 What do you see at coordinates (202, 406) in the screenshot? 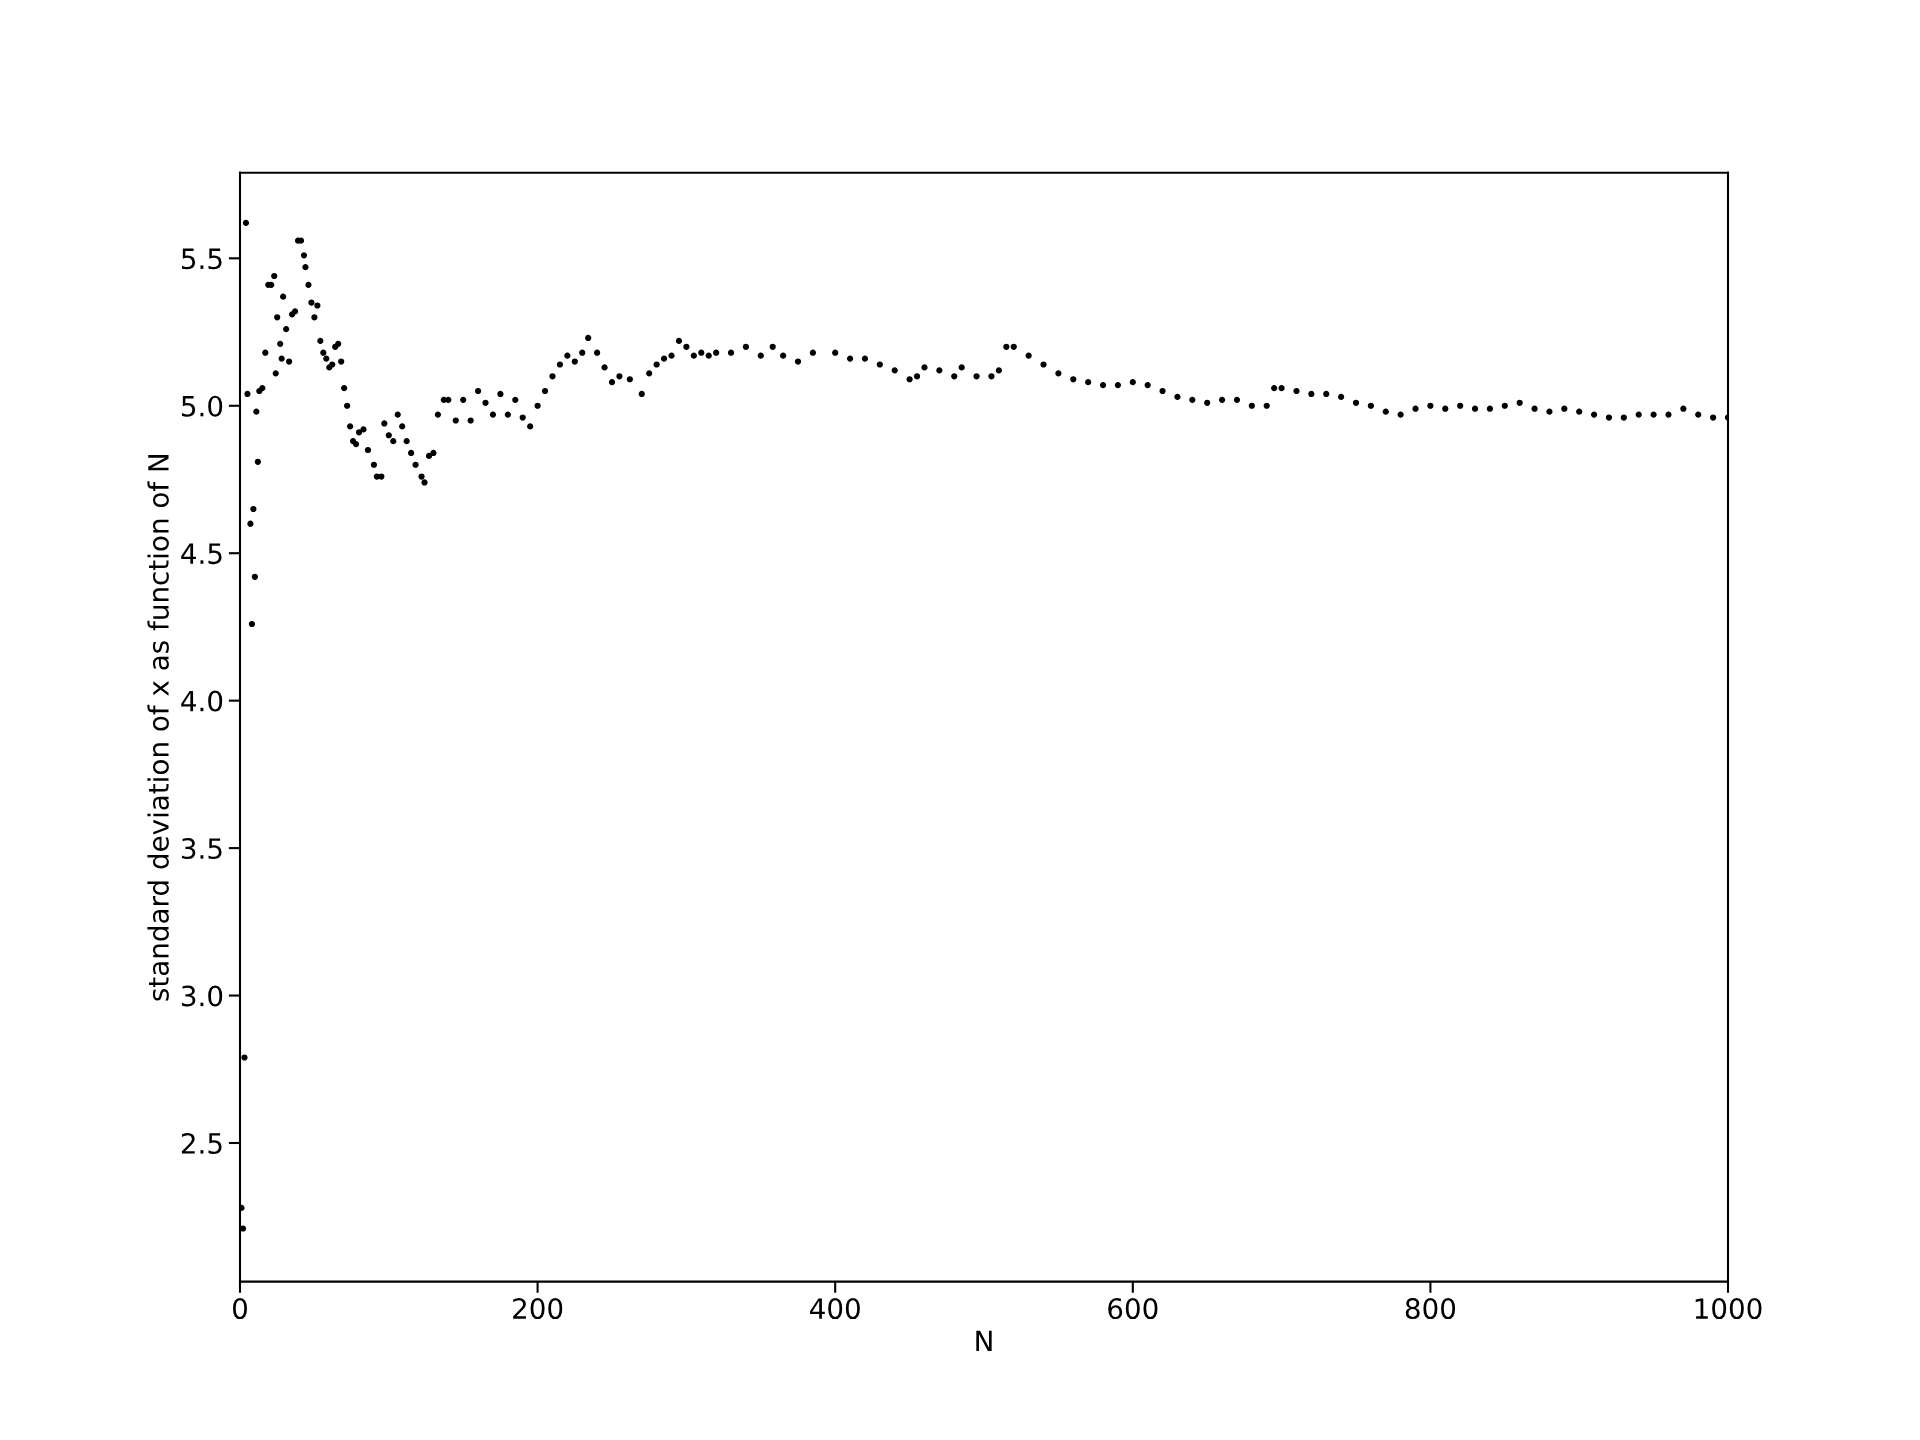
I see `y-tick-label: 5.0` at bounding box center [202, 406].